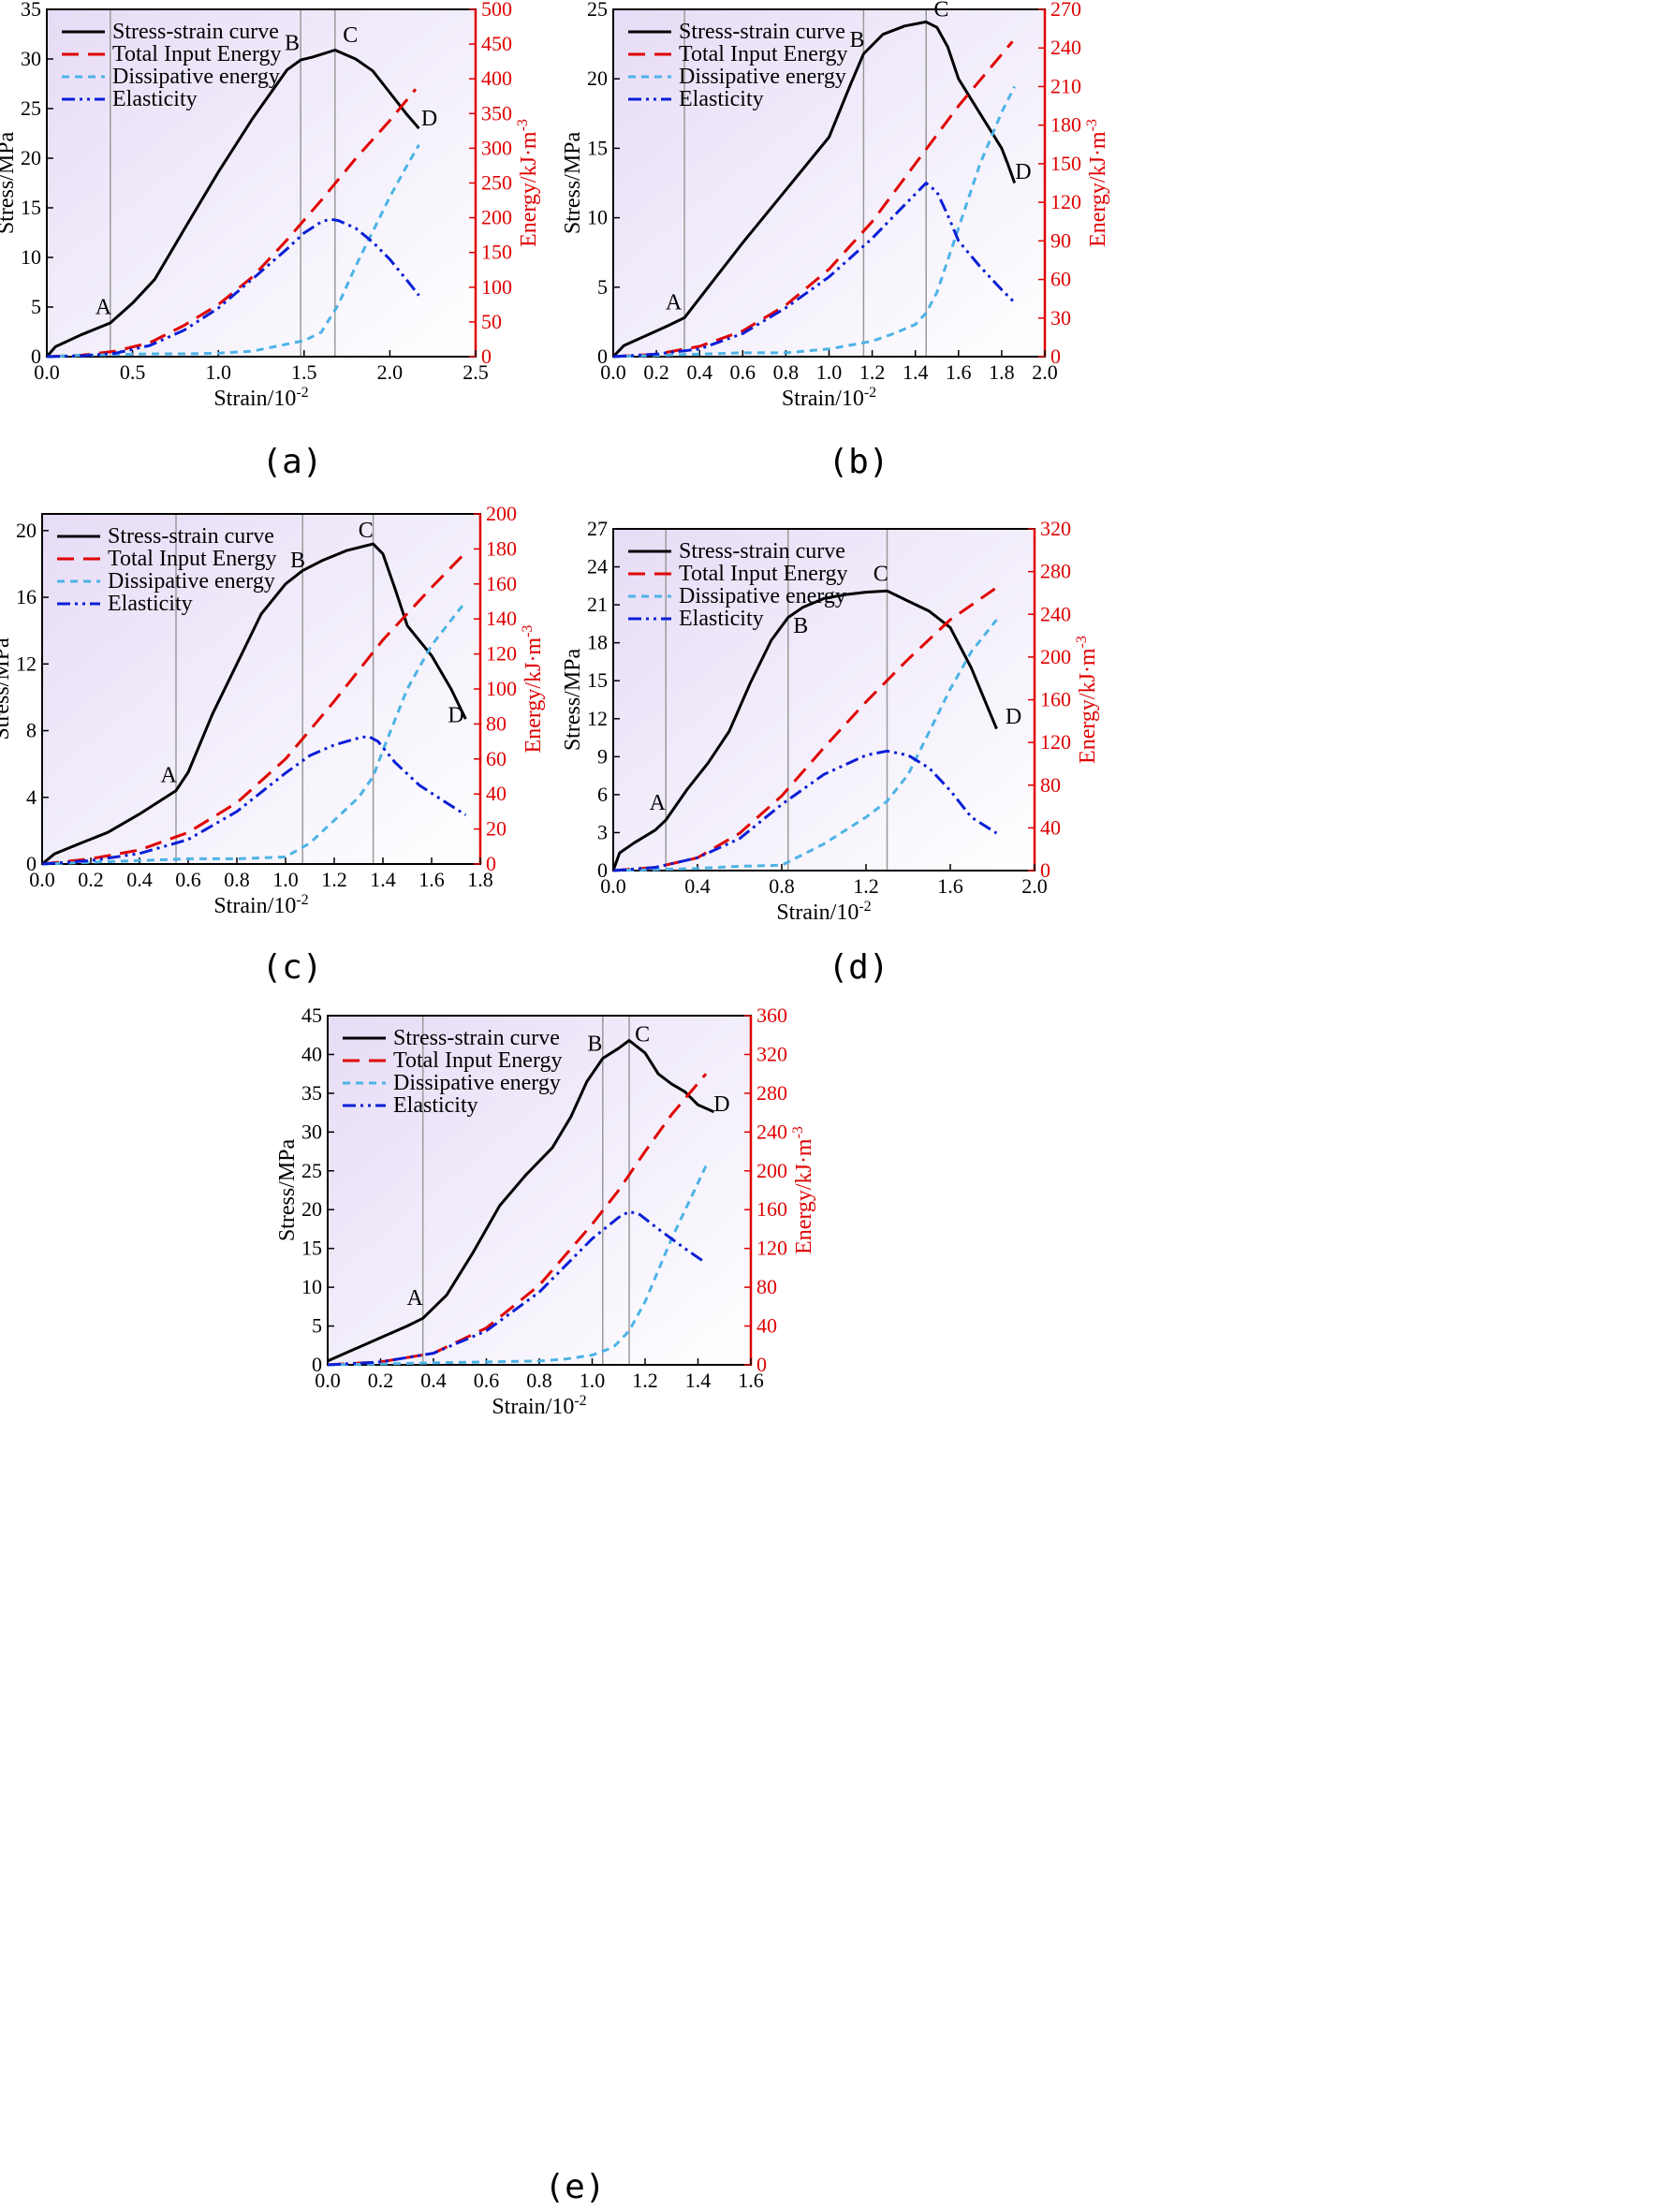  Describe the element at coordinates (317, 1326) in the screenshot. I see `y-tick-label: 5` at that location.